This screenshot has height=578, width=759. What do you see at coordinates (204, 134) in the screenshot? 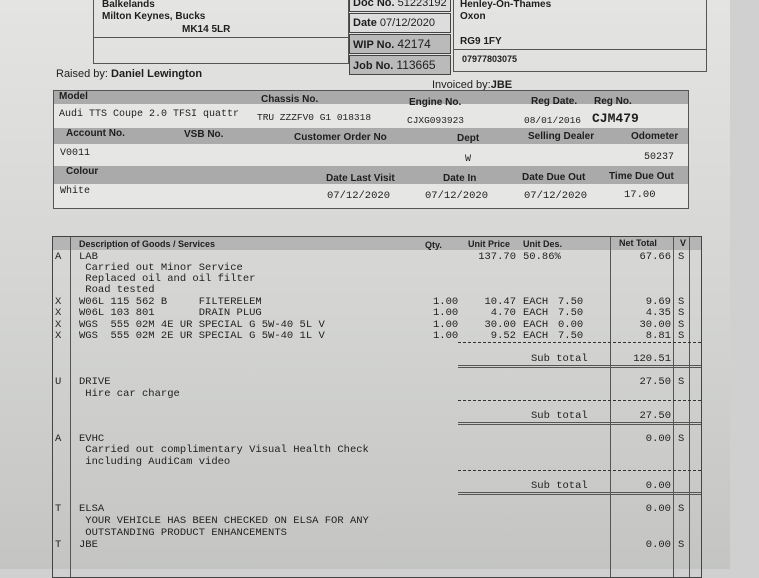
I see `header-vsb: VSB No.` at bounding box center [204, 134].